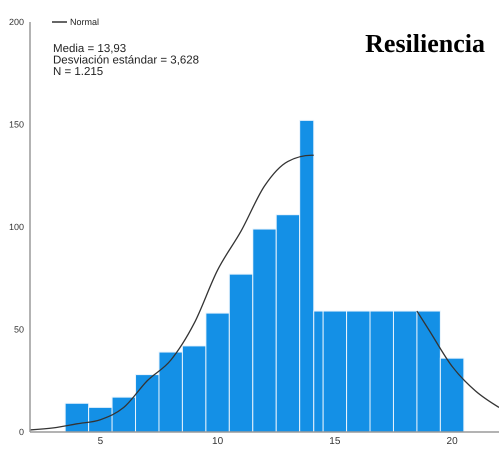  Describe the element at coordinates (85, 22) in the screenshot. I see `legend-label: Normal` at that location.